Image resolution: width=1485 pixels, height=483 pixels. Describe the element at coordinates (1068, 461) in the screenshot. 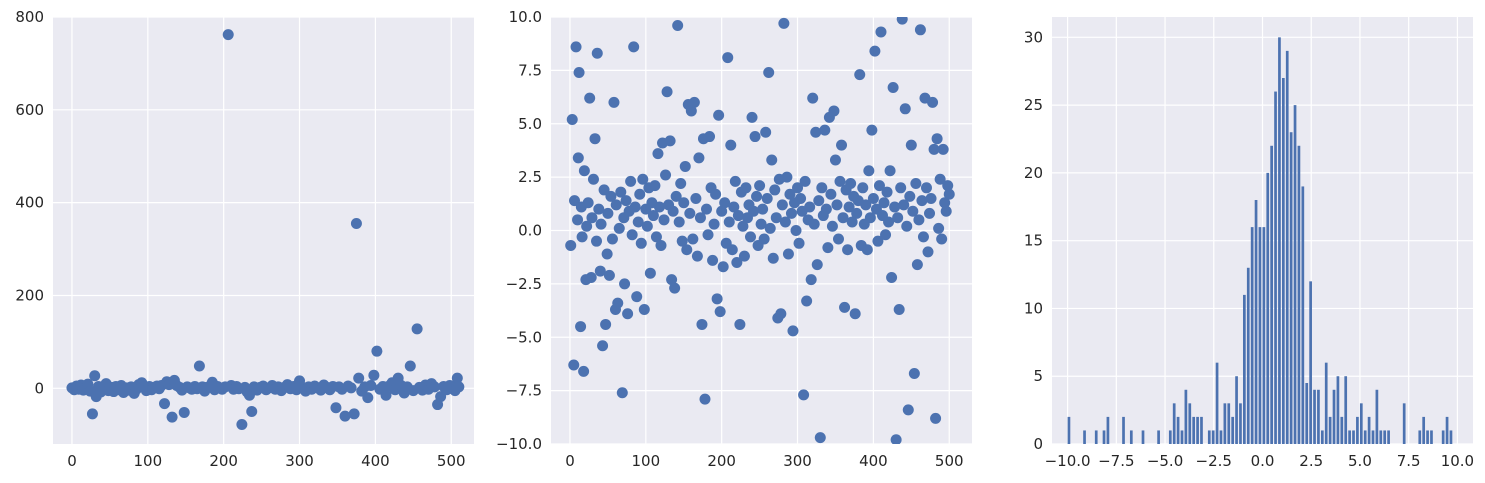

I see `x-tick-label: −10.0` at that location.